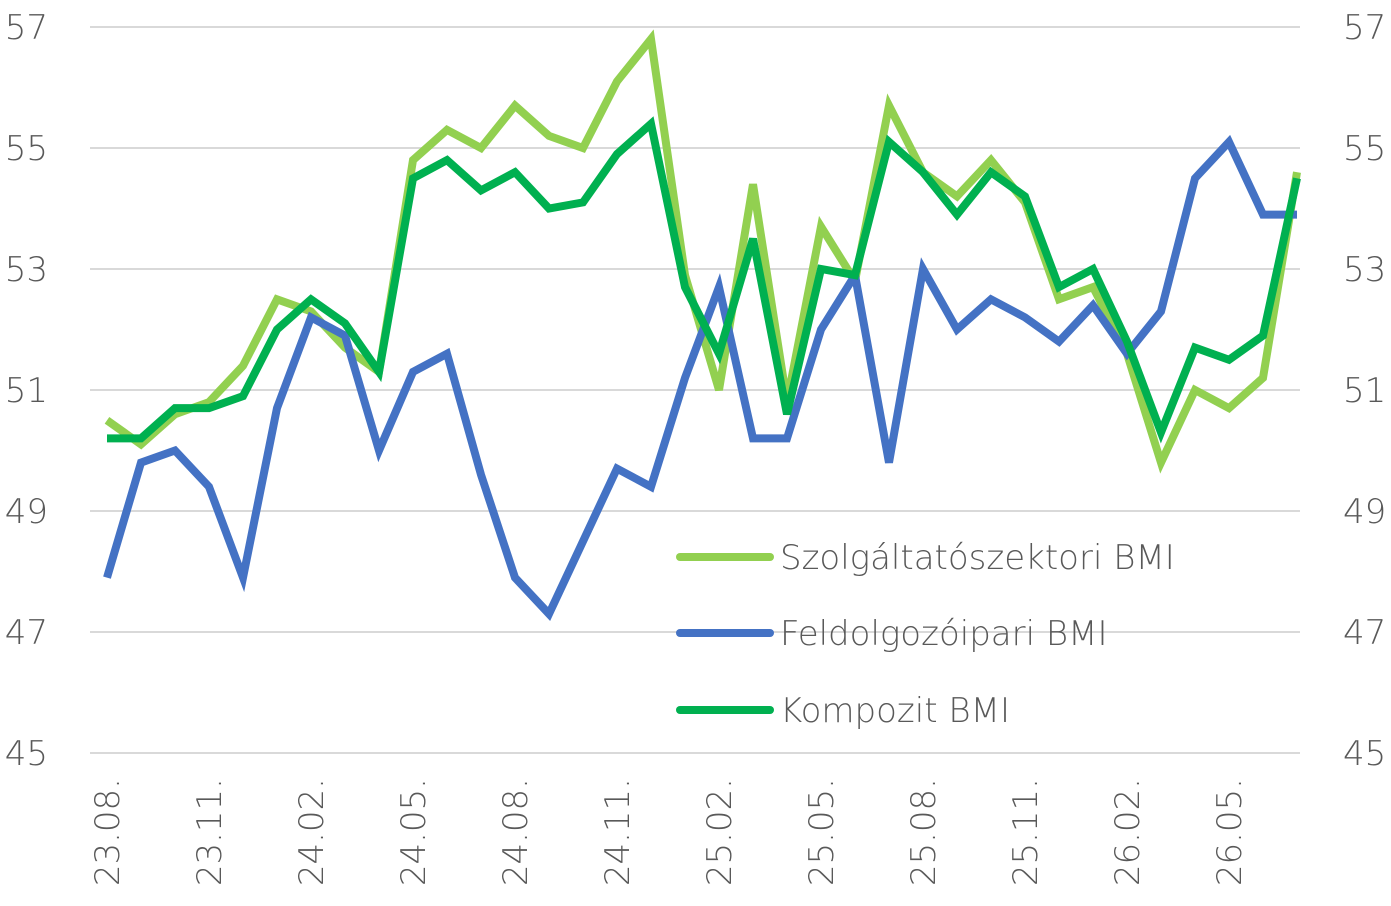  I want to click on x-tick-25.08.: 25.08., so click(924, 832).